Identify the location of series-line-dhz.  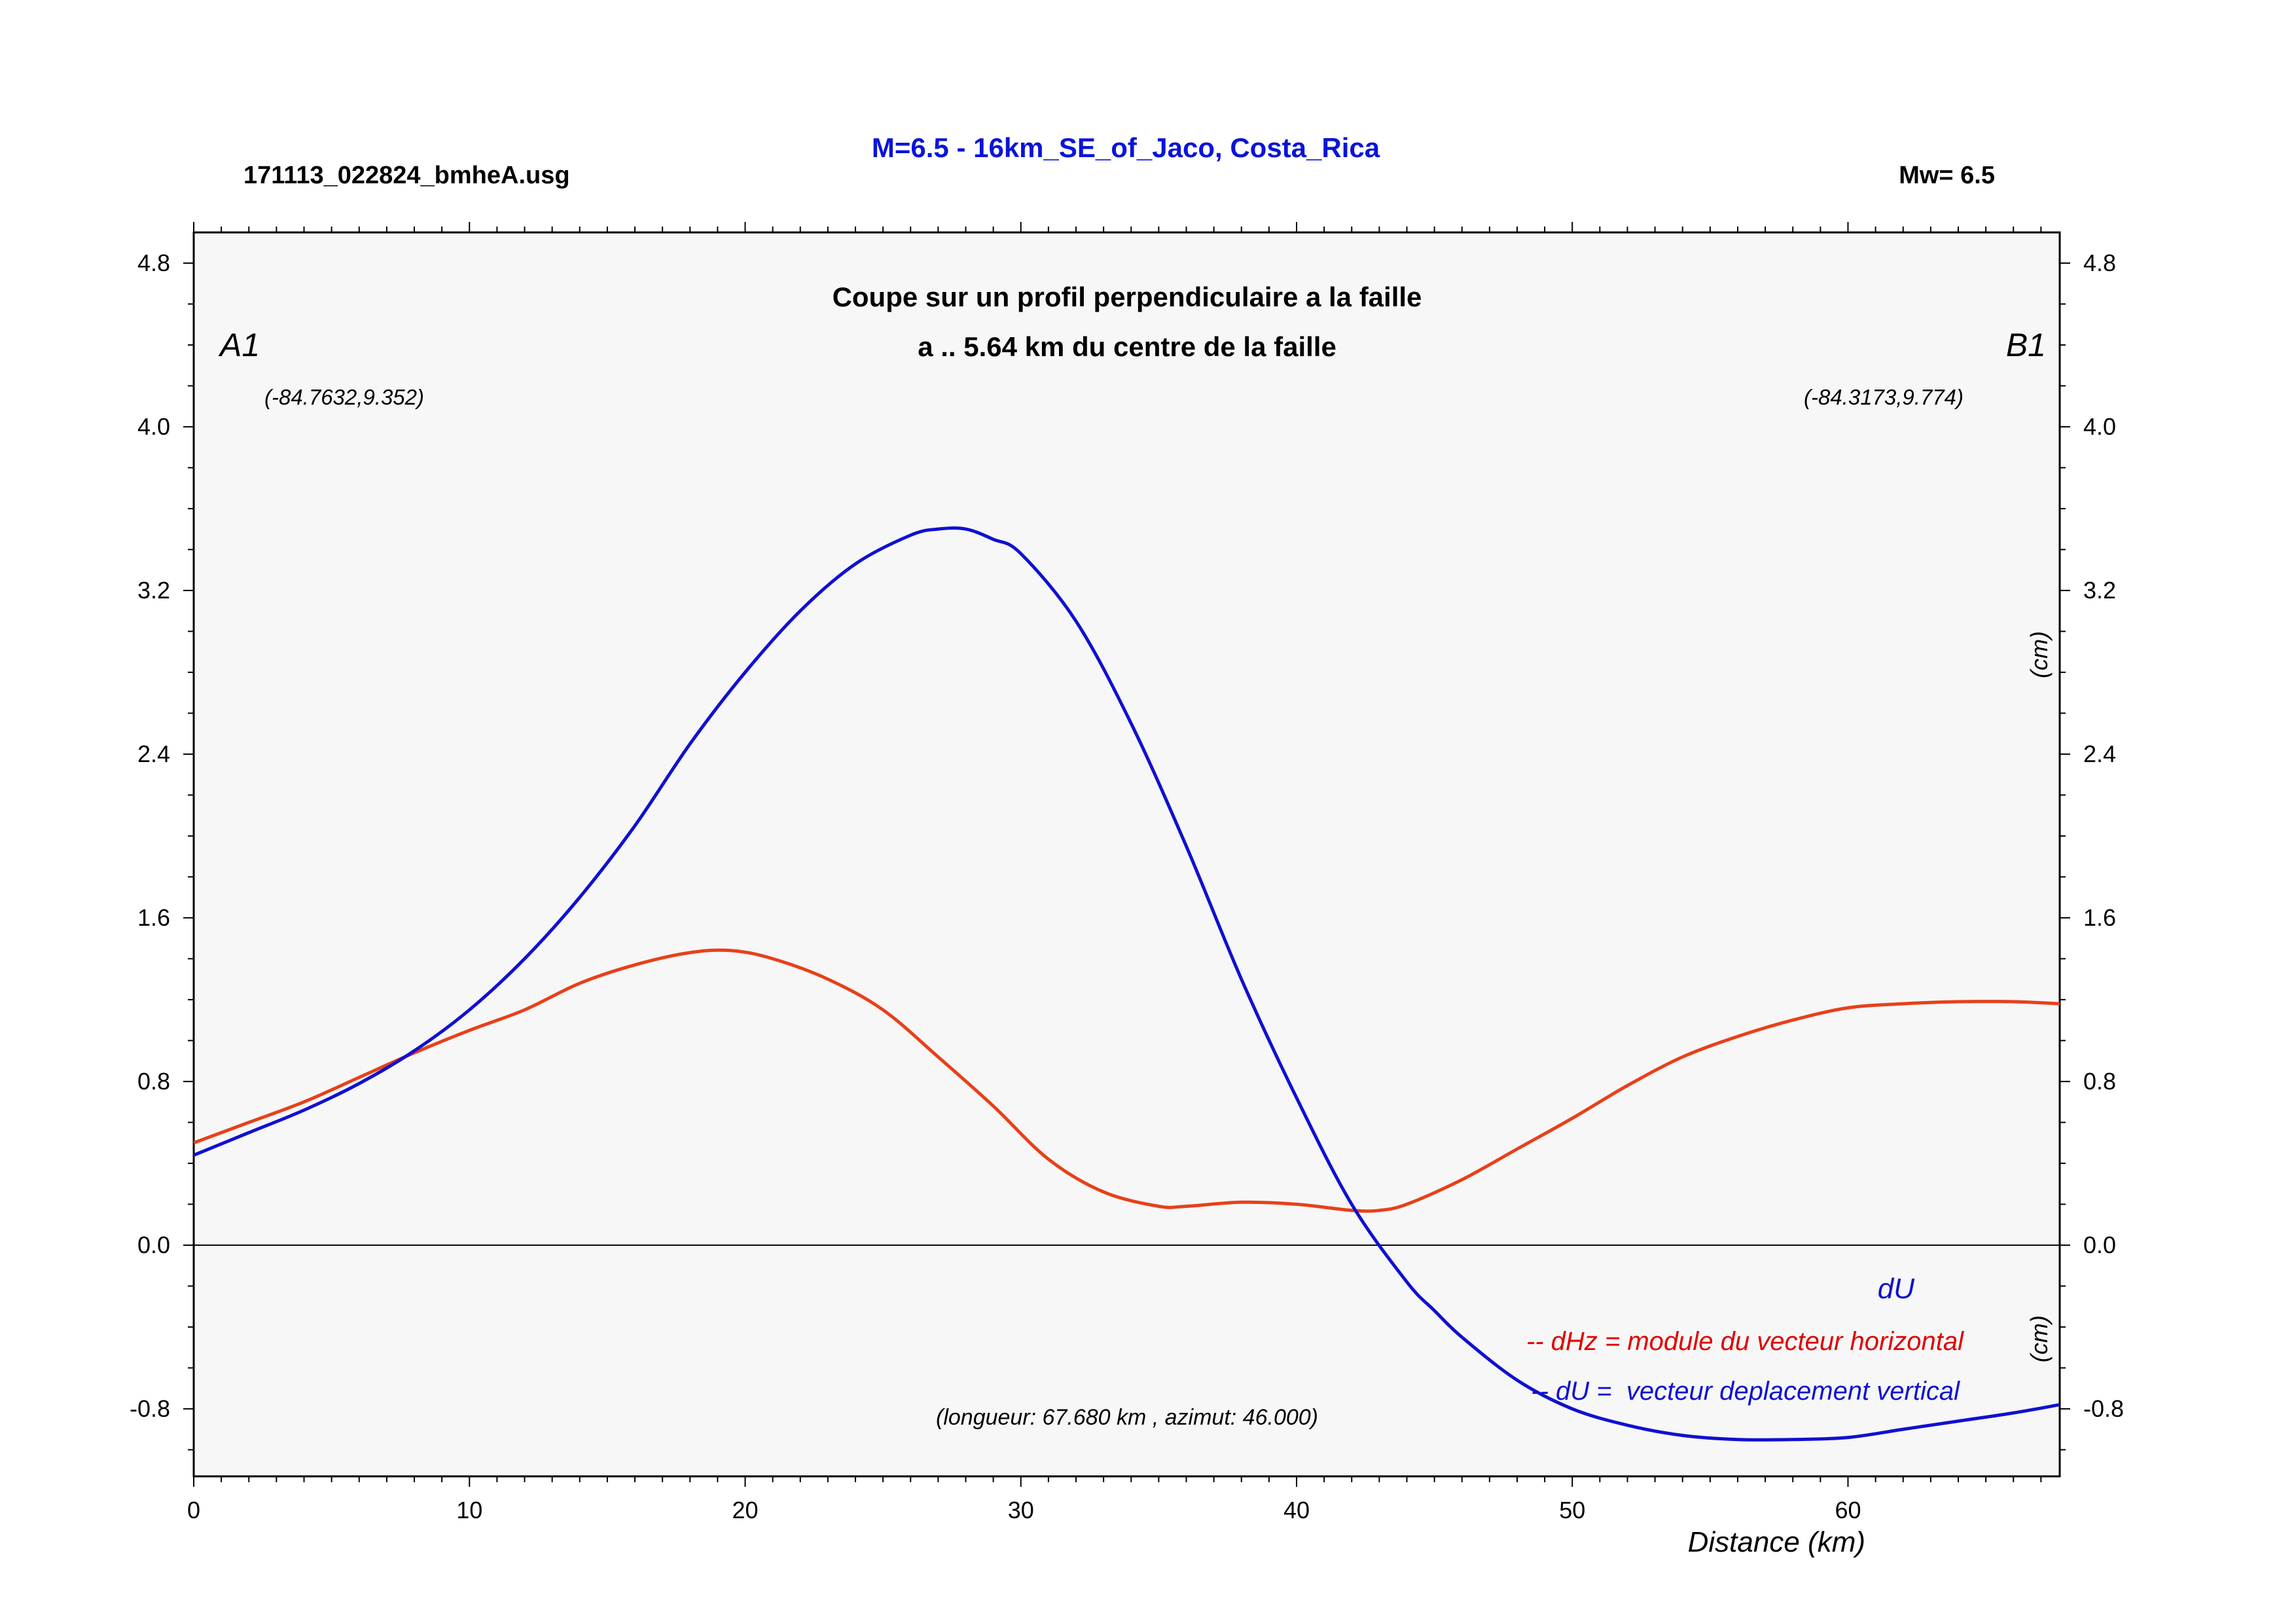
(1126, 1080).